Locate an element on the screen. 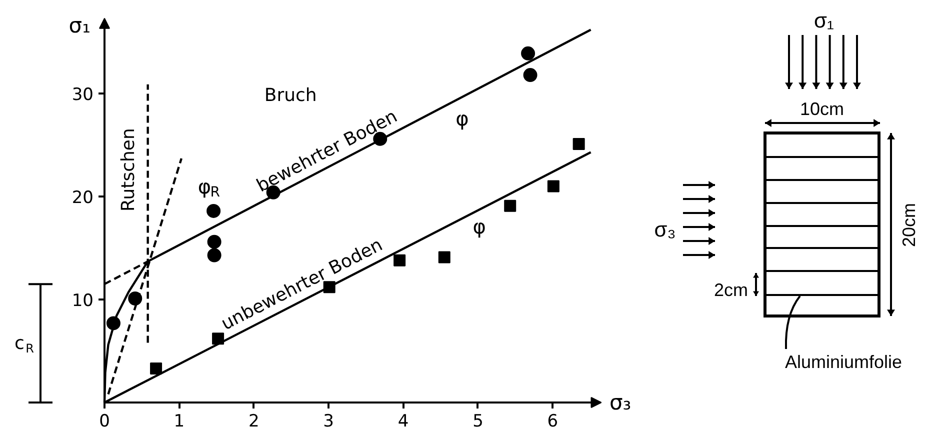 This screenshot has width=947, height=441. x-axis-title: σ₃ is located at coordinates (621, 402).